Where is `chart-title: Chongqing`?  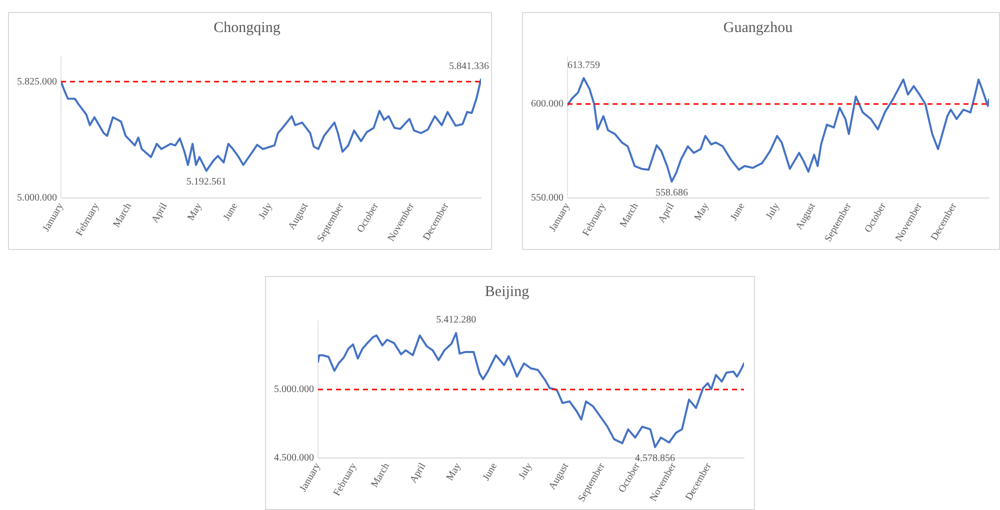
chart-title: Chongqing is located at coordinates (247, 28).